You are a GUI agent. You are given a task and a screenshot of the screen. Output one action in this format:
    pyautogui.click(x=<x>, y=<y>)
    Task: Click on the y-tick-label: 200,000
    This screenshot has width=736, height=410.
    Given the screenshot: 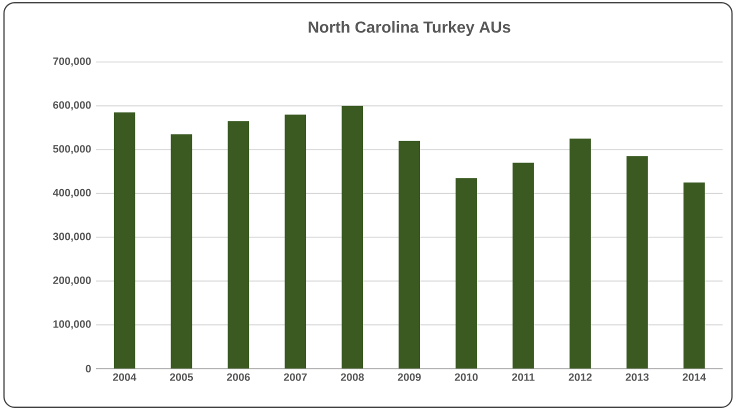 What is the action you would take?
    pyautogui.click(x=72, y=281)
    